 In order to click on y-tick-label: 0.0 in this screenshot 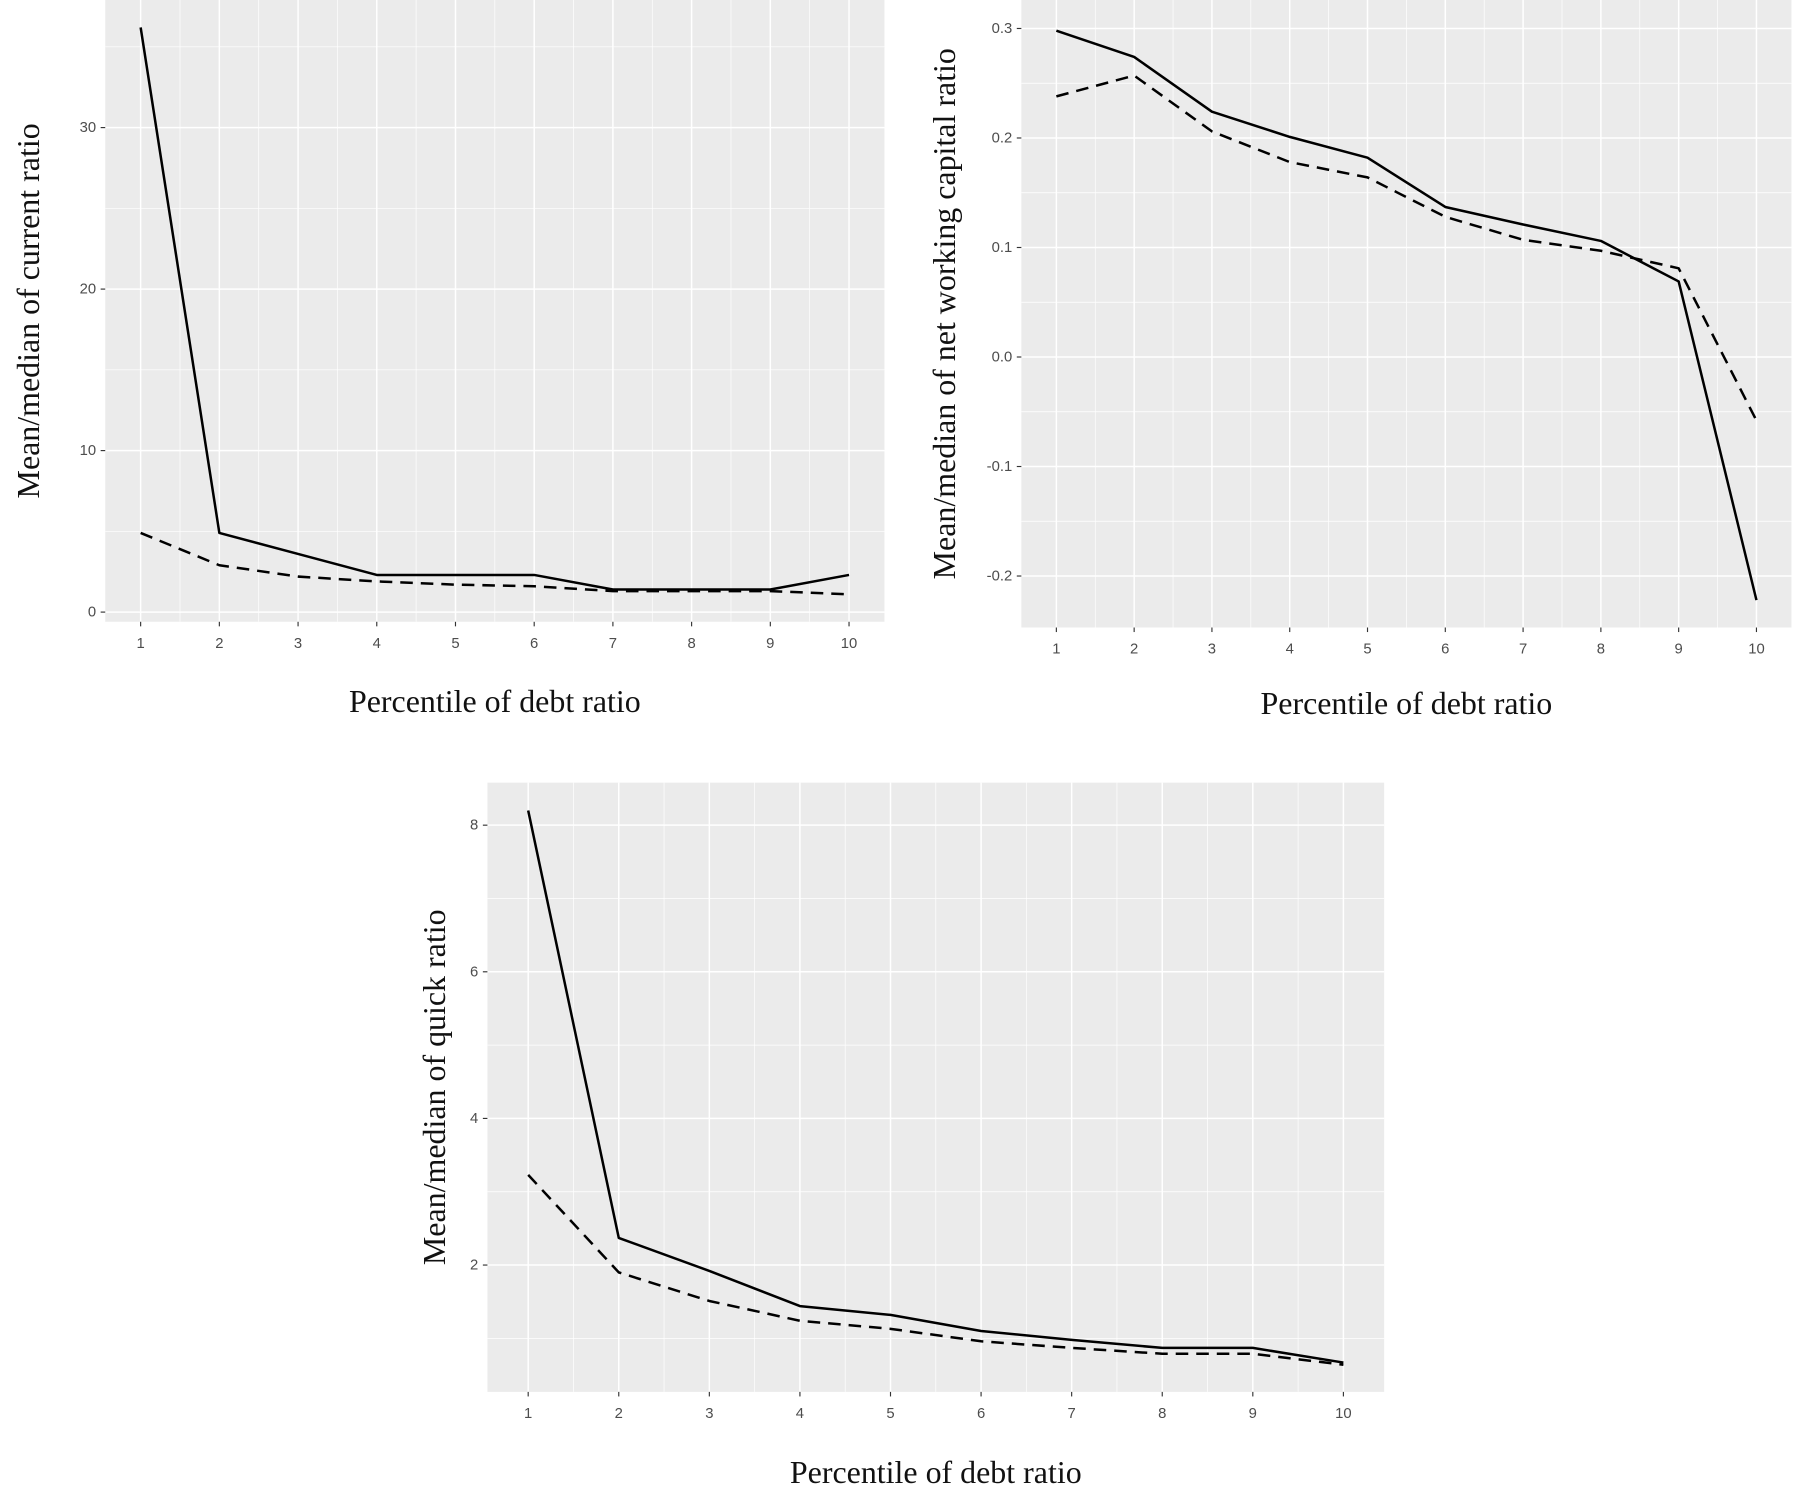, I will do `click(1002, 358)`.